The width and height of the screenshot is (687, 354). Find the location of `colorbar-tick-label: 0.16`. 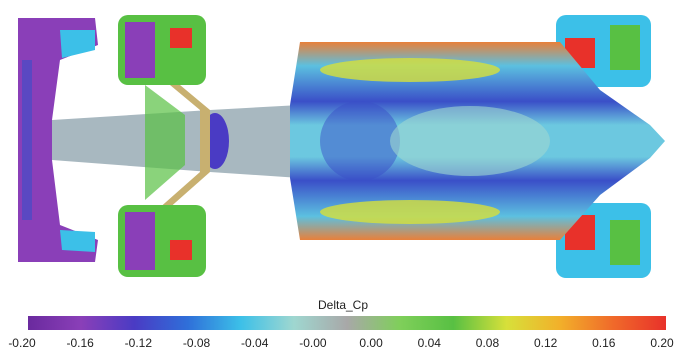

colorbar-tick-label: 0.16 is located at coordinates (604, 343).